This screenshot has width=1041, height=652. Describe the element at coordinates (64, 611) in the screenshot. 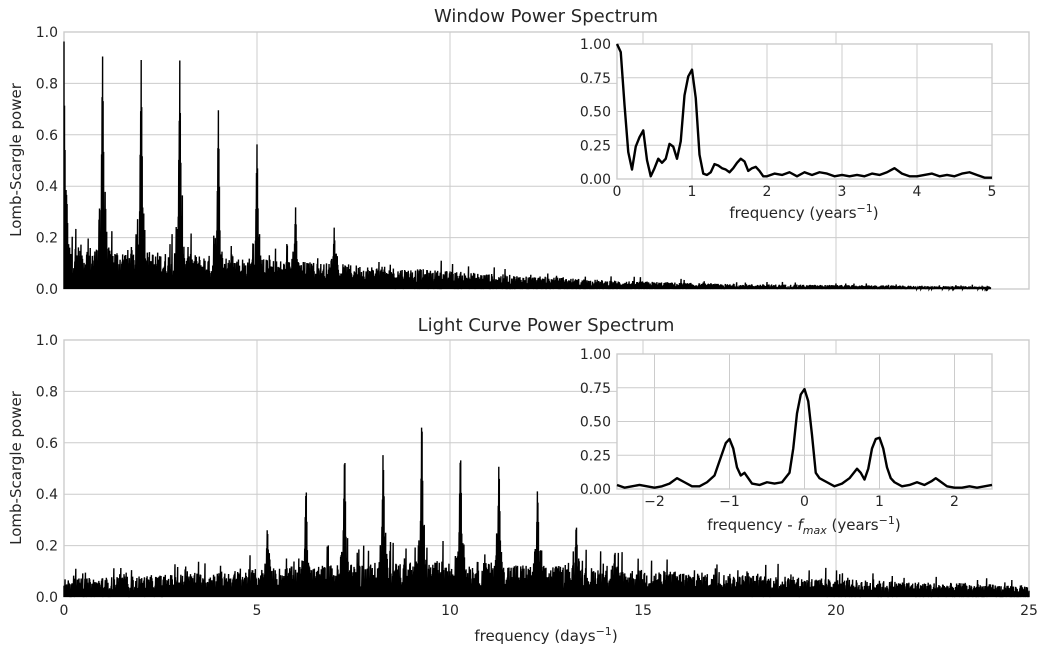

I see `x-tick-label: 0` at that location.